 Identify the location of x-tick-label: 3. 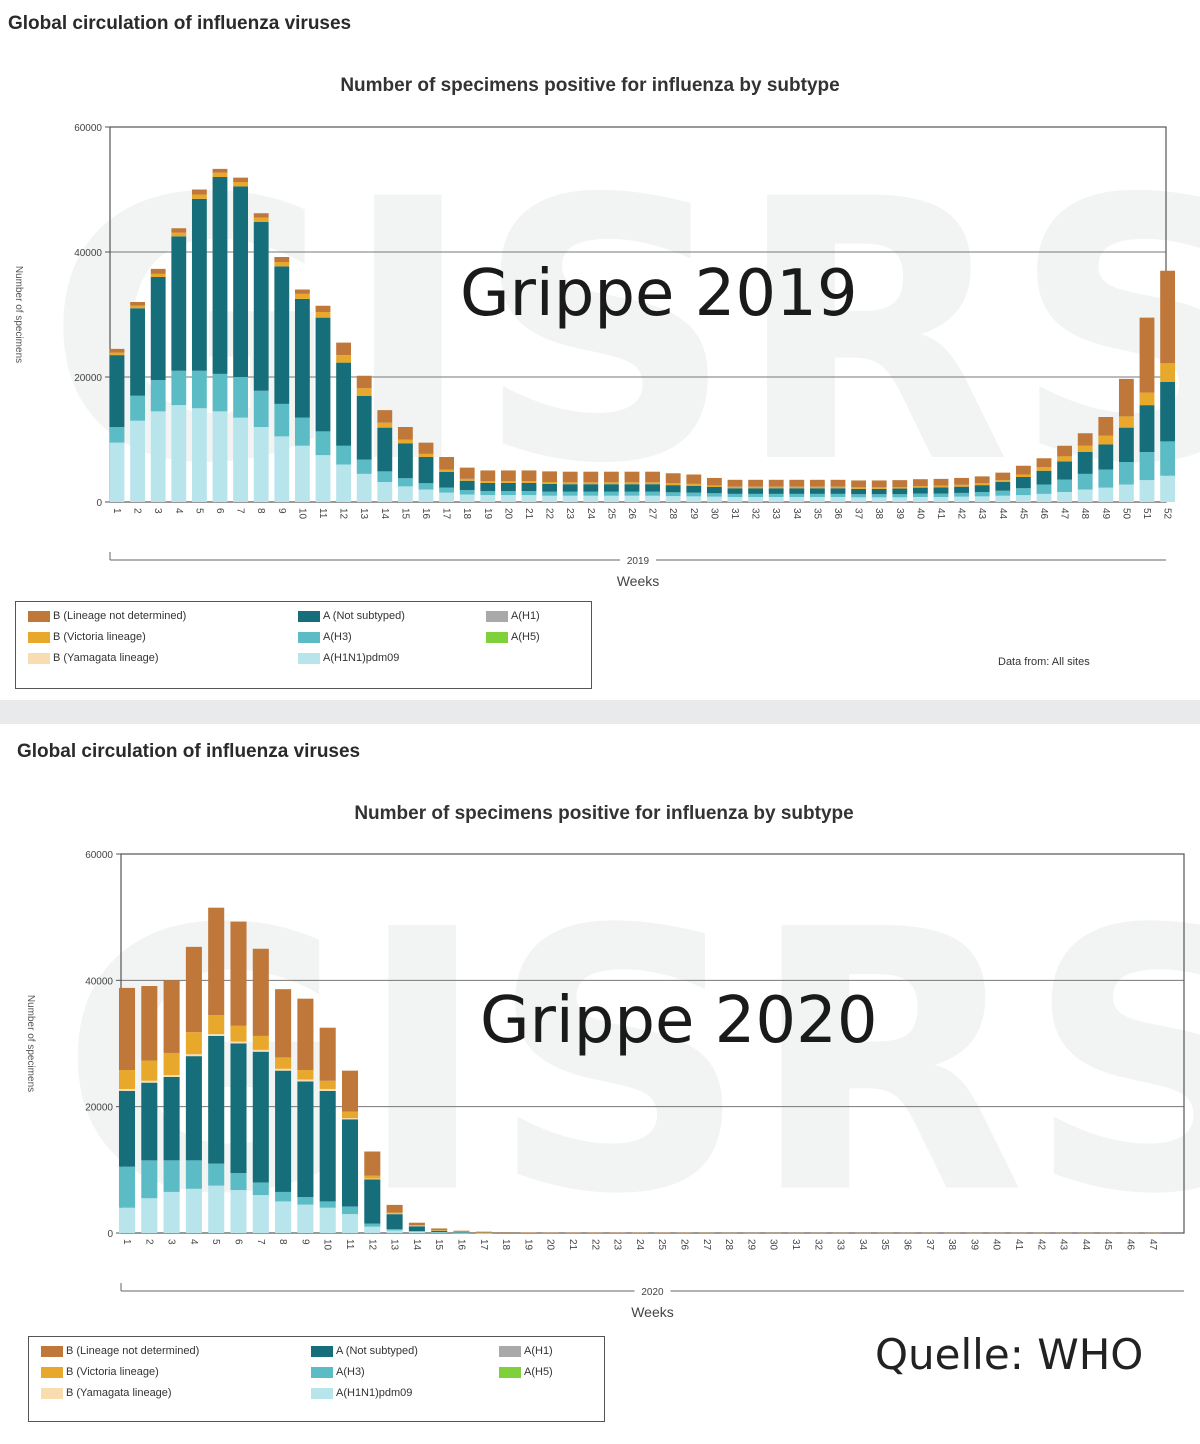
(157, 511).